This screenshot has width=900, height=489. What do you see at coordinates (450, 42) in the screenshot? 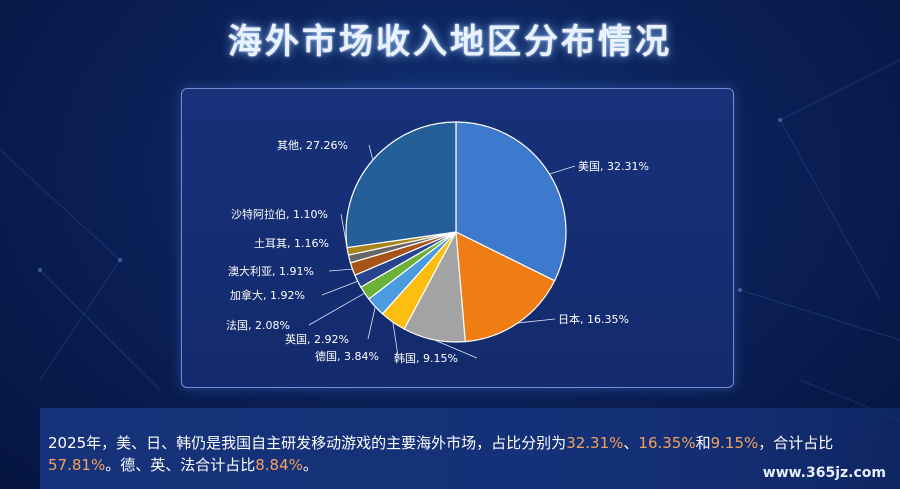
I see `page-title: 海外市场收入地区分布情况` at bounding box center [450, 42].